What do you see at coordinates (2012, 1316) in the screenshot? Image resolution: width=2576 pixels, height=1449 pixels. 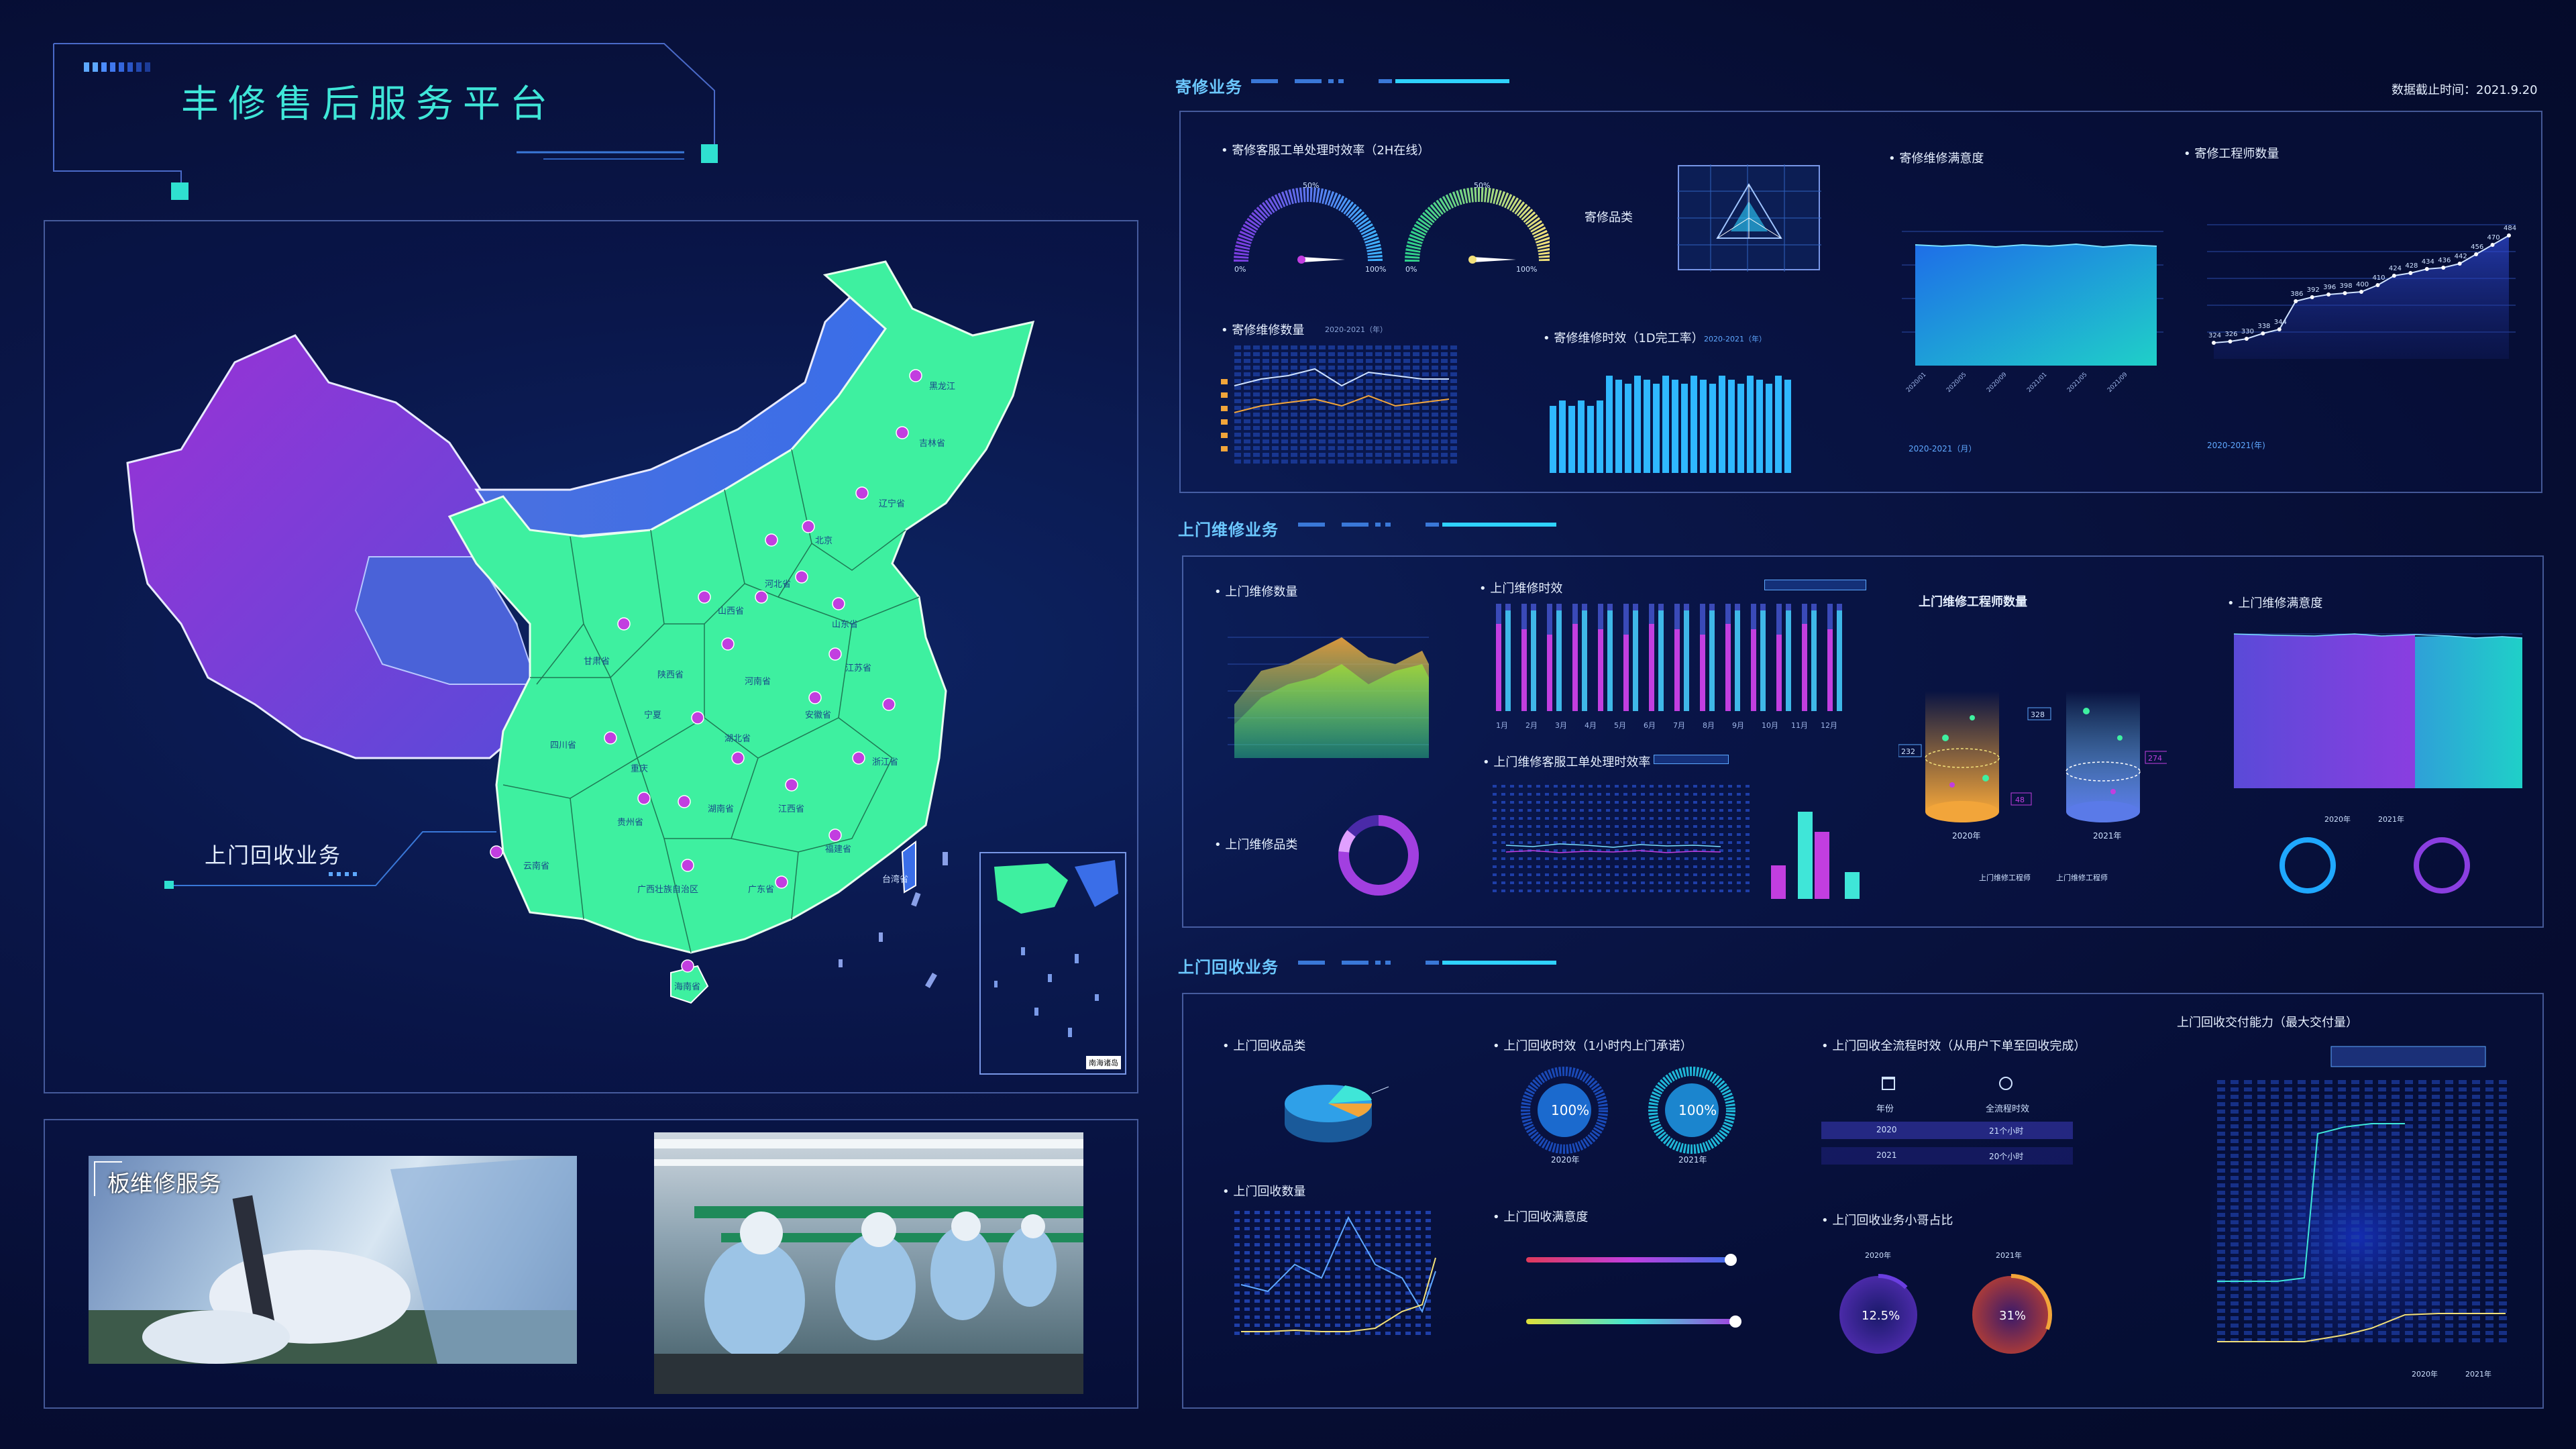 I see `svg-text: 31%` at bounding box center [2012, 1316].